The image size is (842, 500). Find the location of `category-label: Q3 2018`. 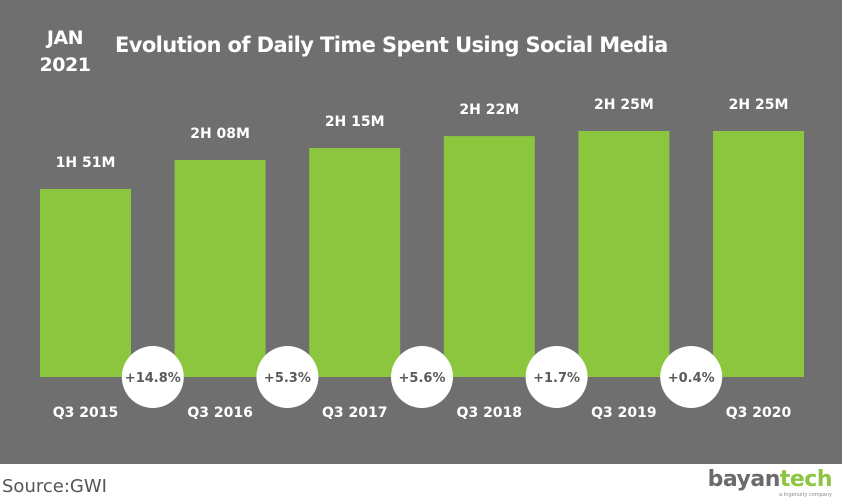

category-label: Q3 2018 is located at coordinates (489, 413).